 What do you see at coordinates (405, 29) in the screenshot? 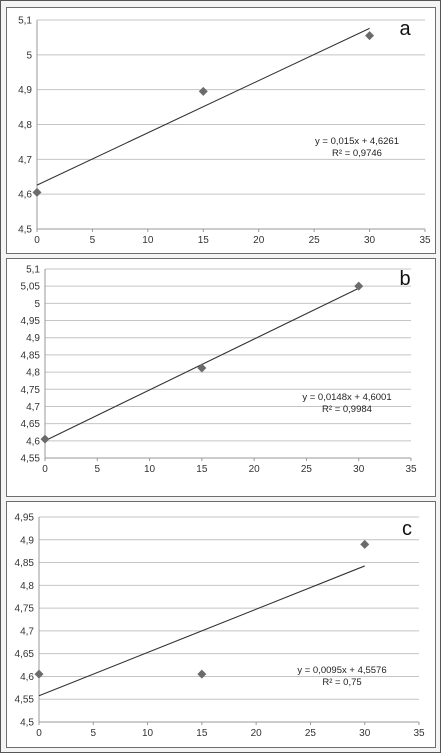
I see `panel-letter: a` at bounding box center [405, 29].